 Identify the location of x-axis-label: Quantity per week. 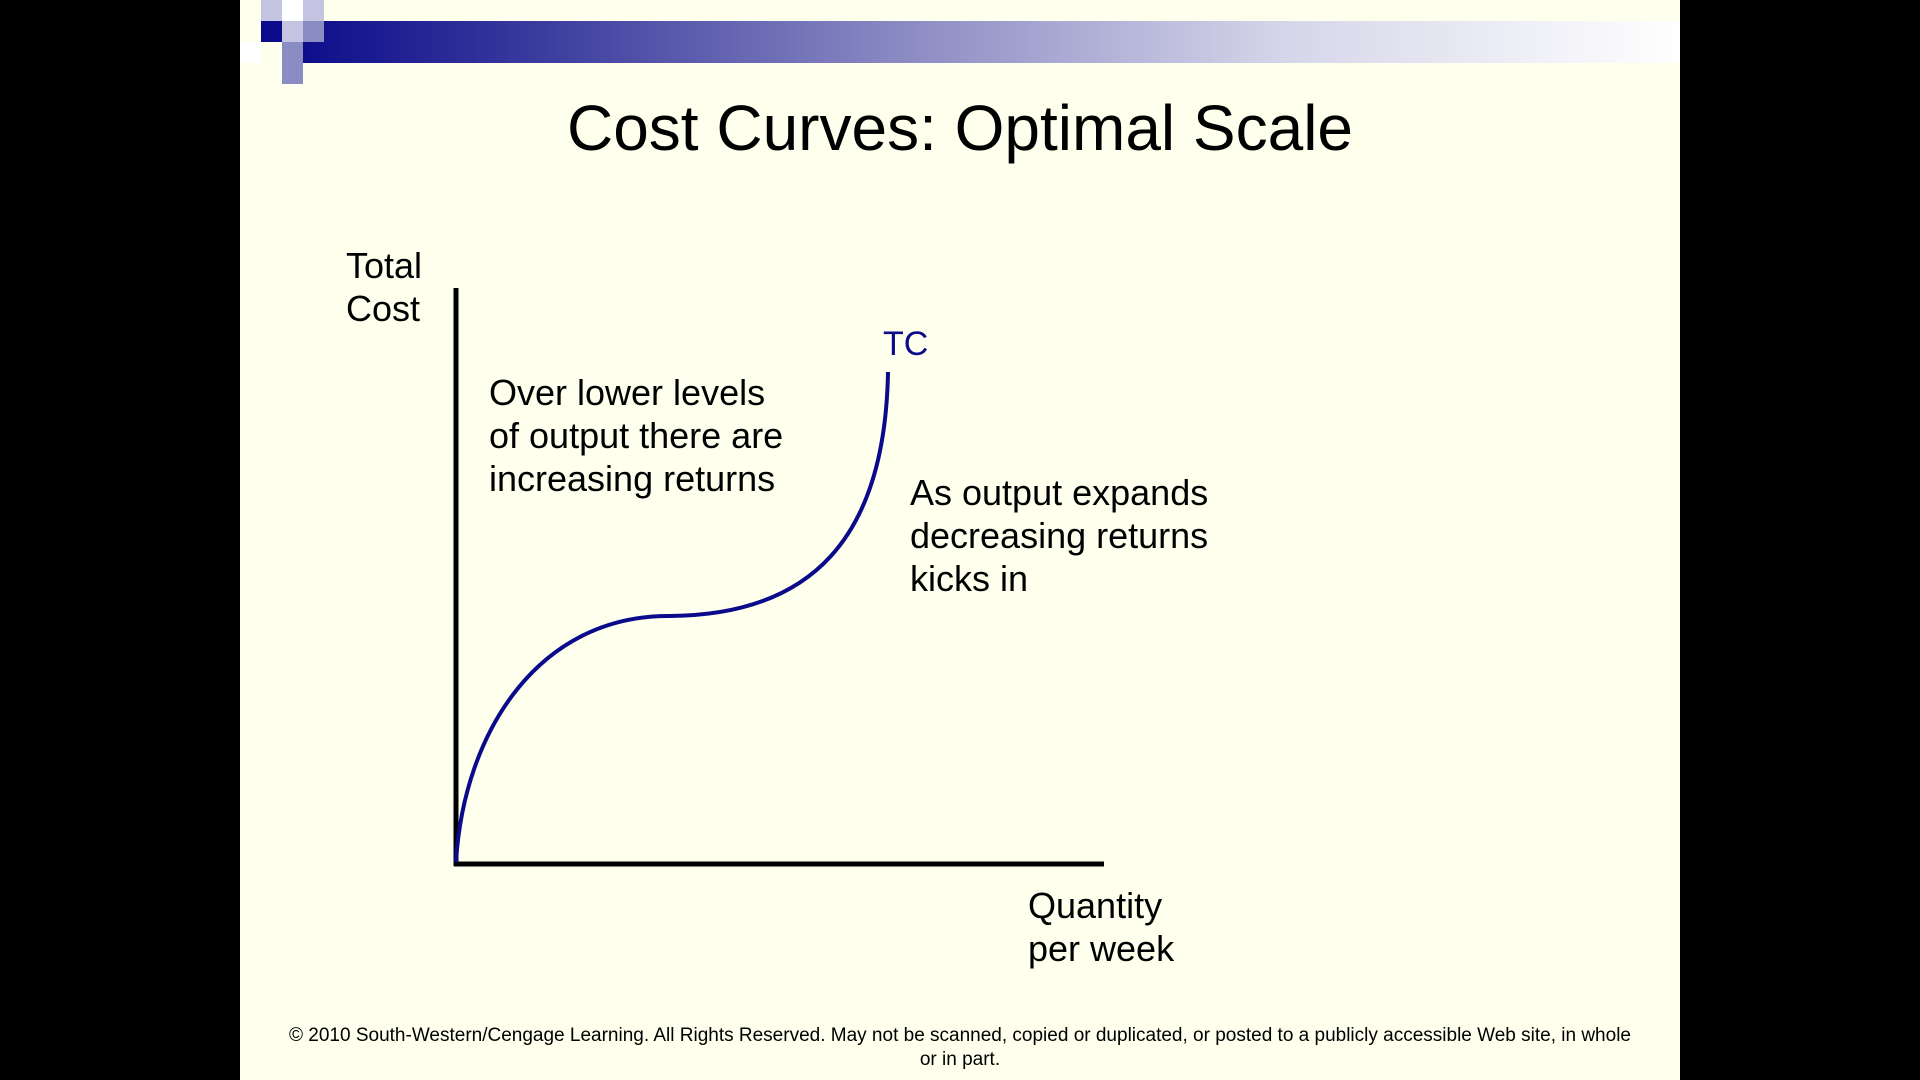
(1101, 927).